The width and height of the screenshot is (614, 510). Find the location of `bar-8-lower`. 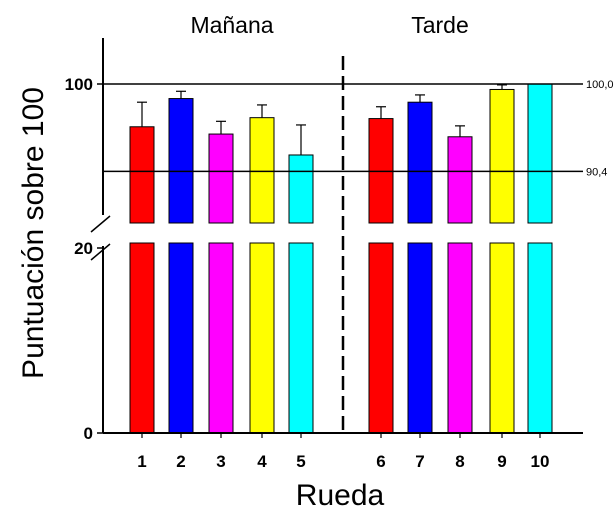

bar-8-lower is located at coordinates (460, 338).